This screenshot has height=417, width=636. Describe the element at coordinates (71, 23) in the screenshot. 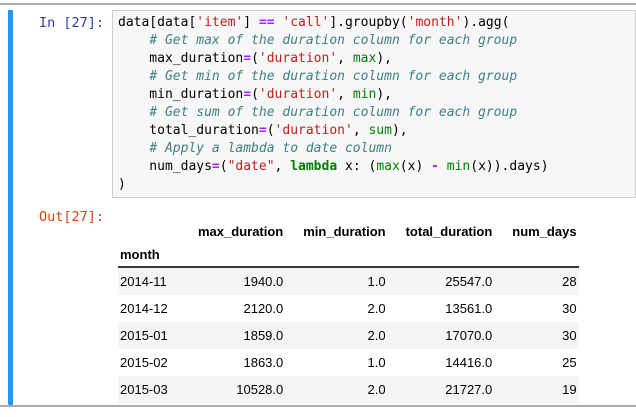

I see `input-prompt: In [27]:` at that location.